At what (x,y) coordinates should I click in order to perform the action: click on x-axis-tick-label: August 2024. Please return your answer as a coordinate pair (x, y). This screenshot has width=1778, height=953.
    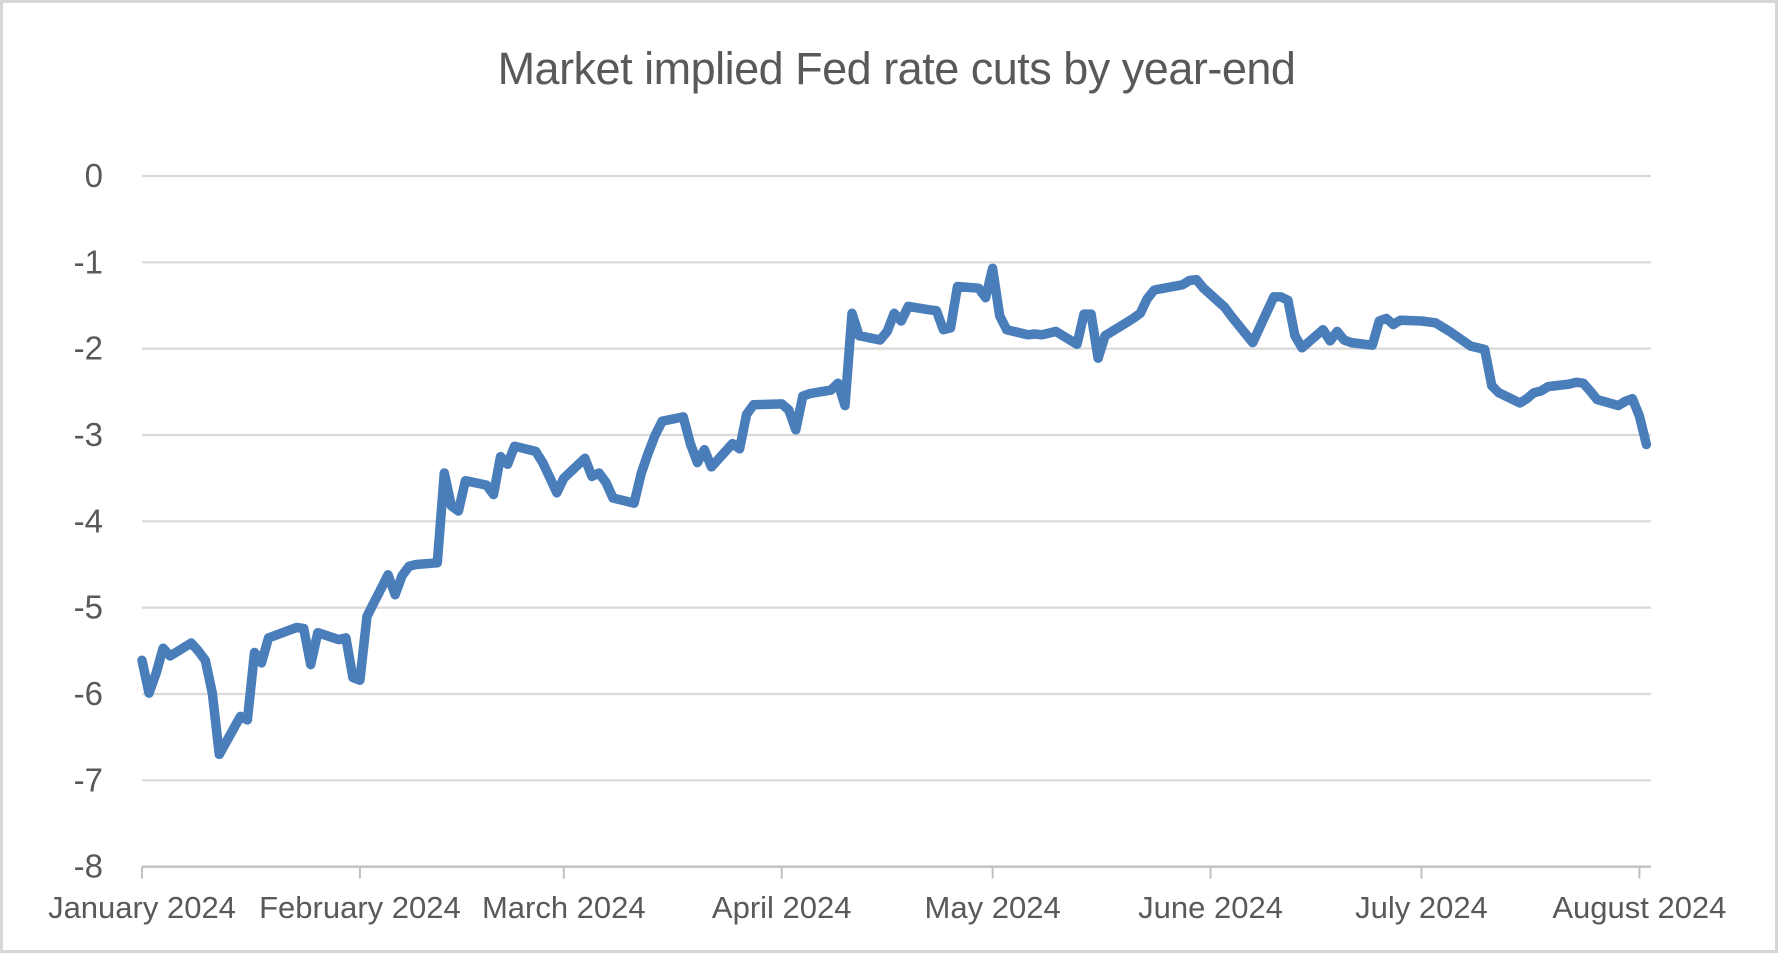
    Looking at the image, I should click on (1639, 907).